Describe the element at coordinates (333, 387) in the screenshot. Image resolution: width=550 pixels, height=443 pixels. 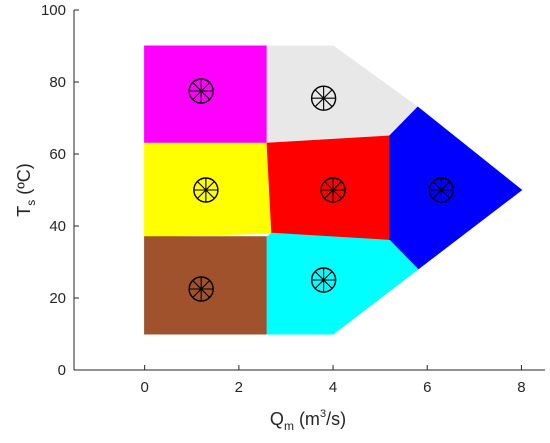
I see `x-tick-label: 4` at that location.